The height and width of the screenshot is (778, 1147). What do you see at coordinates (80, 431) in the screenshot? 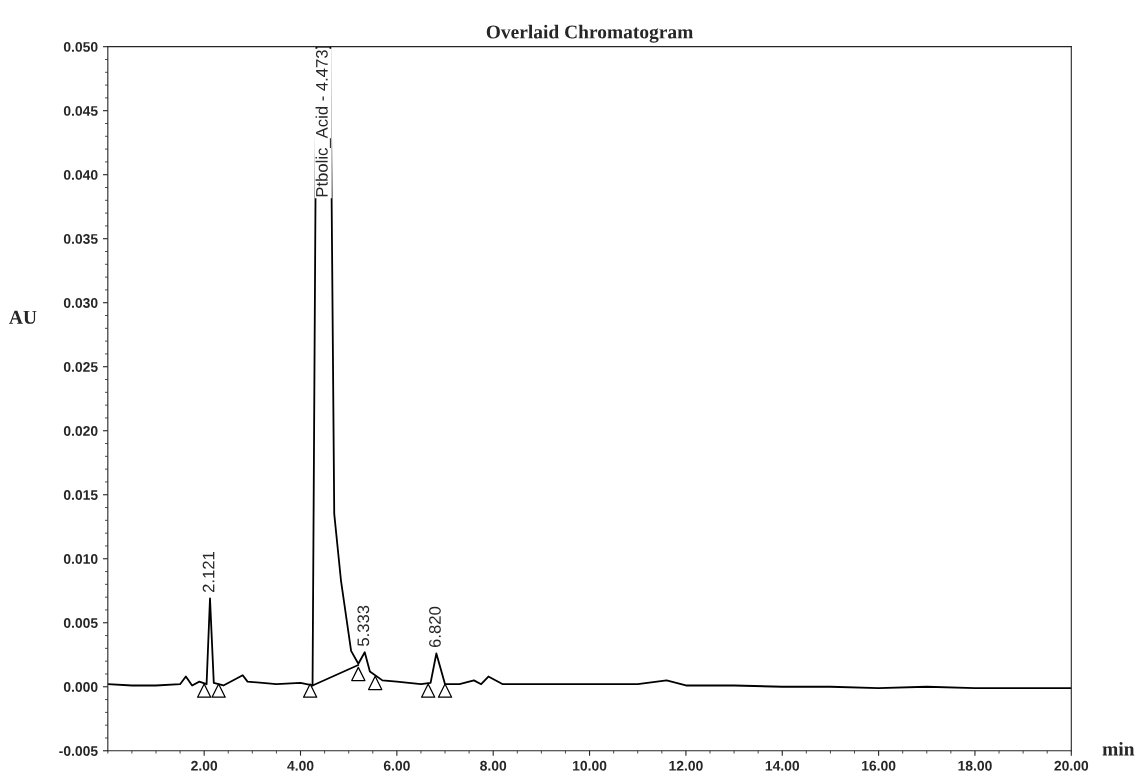
I see `y-tick-label: 0.020` at bounding box center [80, 431].